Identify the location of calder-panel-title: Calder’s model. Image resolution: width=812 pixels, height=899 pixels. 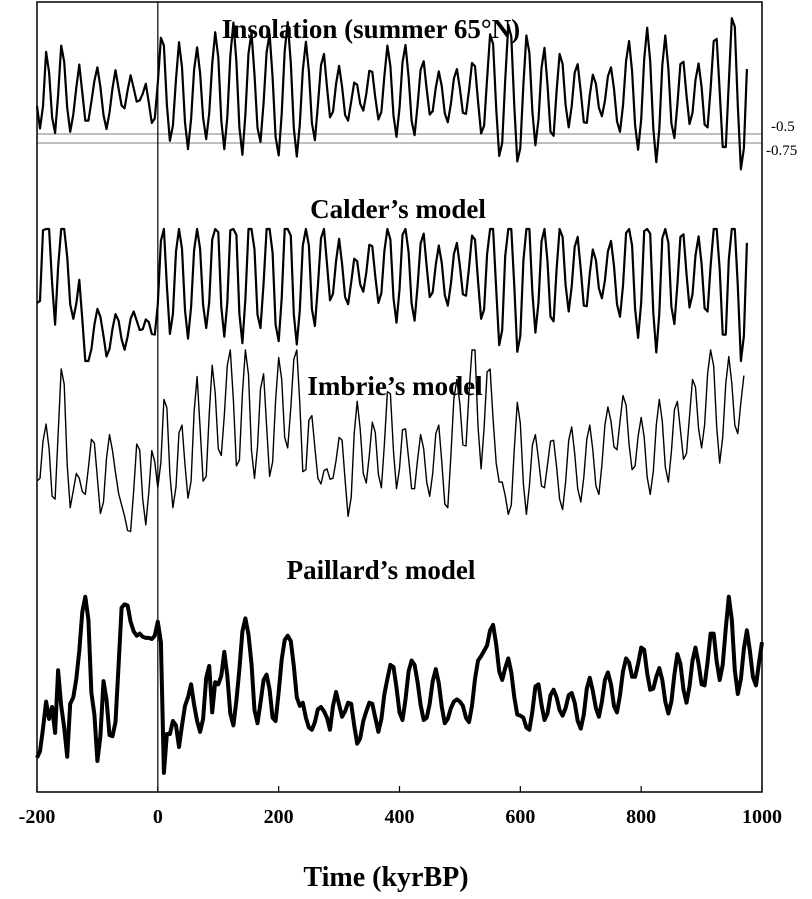
(398, 209).